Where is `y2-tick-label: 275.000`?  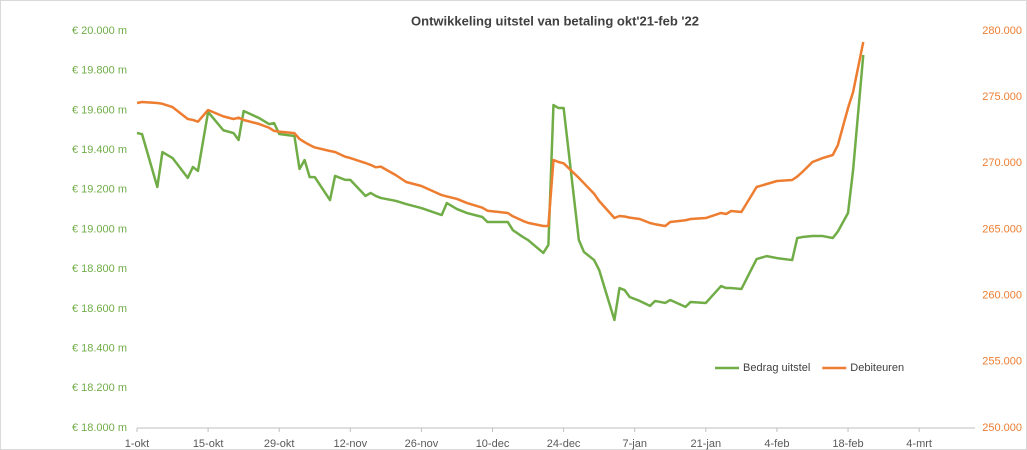
y2-tick-label: 275.000 is located at coordinates (1002, 97).